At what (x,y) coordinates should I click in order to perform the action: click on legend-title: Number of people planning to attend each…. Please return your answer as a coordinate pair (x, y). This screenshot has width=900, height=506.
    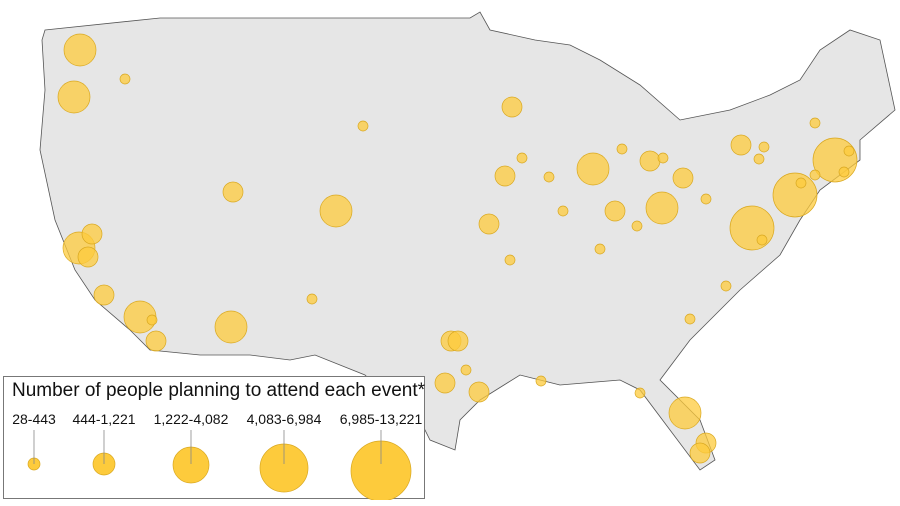
    Looking at the image, I should click on (219, 390).